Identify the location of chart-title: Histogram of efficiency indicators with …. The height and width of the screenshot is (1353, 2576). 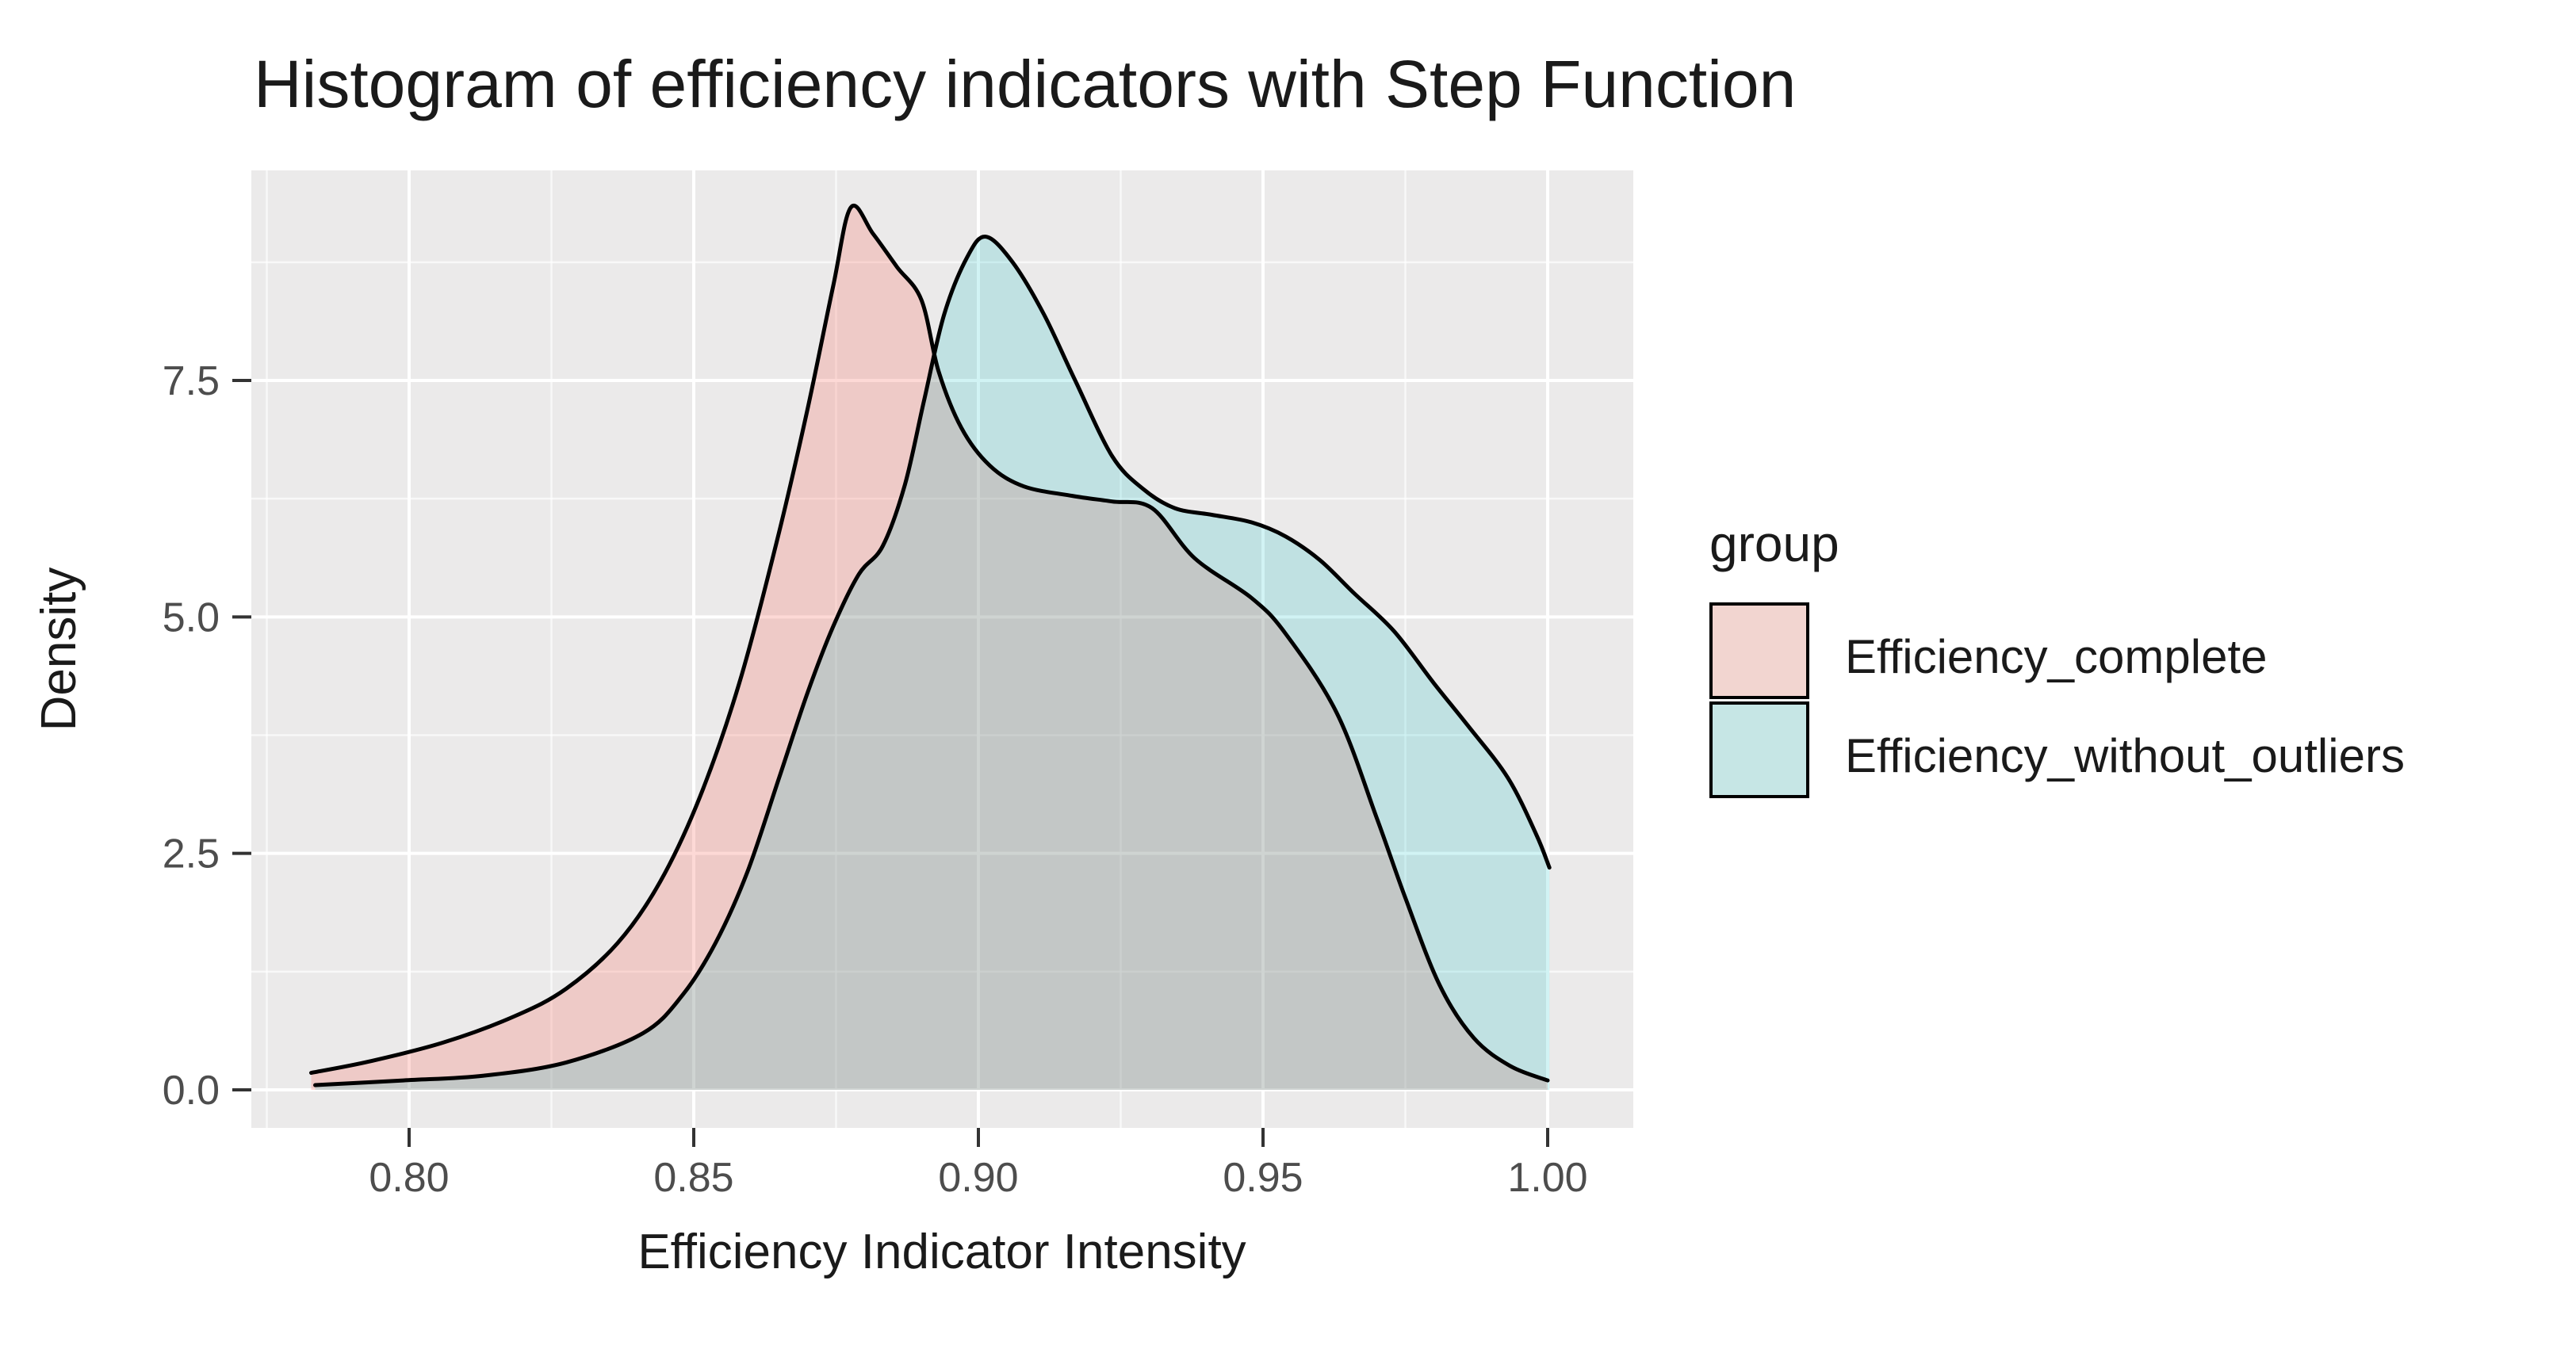
(1025, 84).